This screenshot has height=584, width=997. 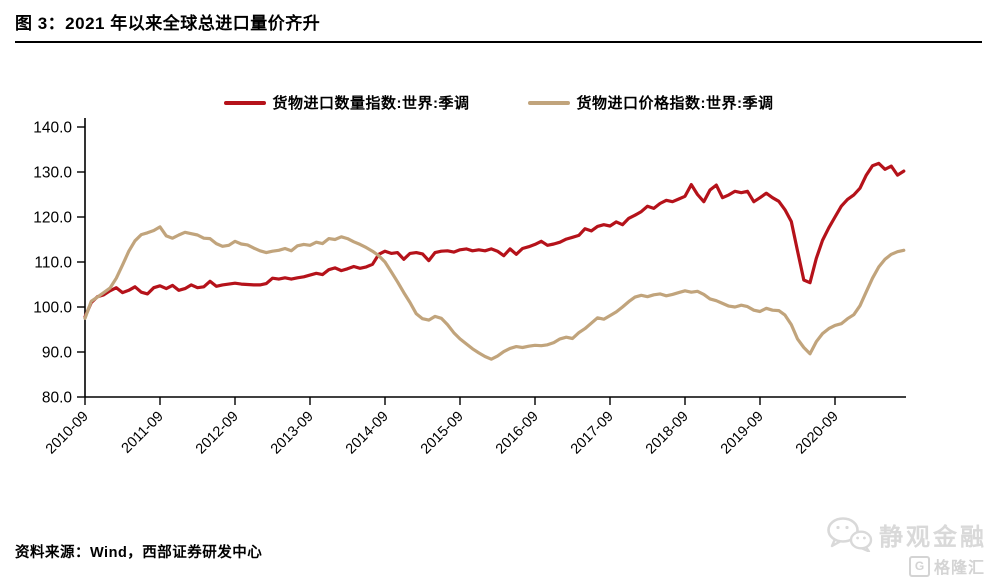 I want to click on watermark: 静观金融 G 格隆汇, so click(x=906, y=547).